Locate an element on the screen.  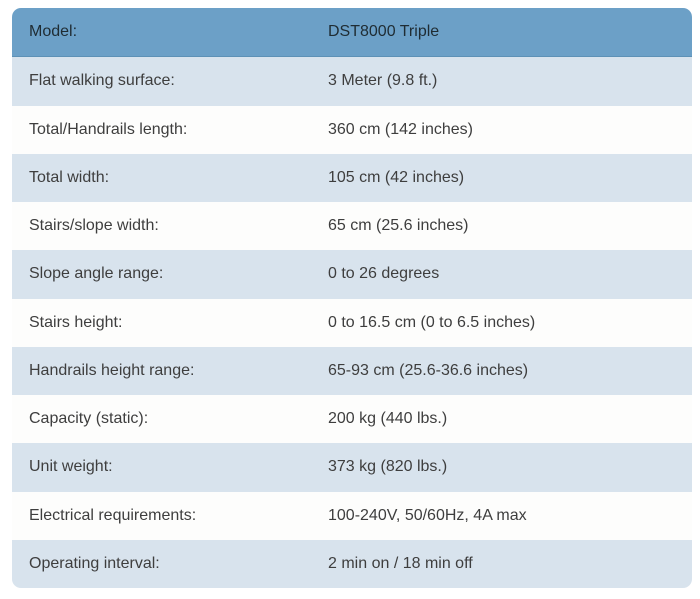
spec-row-value: 0 to 26 degrees is located at coordinates (384, 274).